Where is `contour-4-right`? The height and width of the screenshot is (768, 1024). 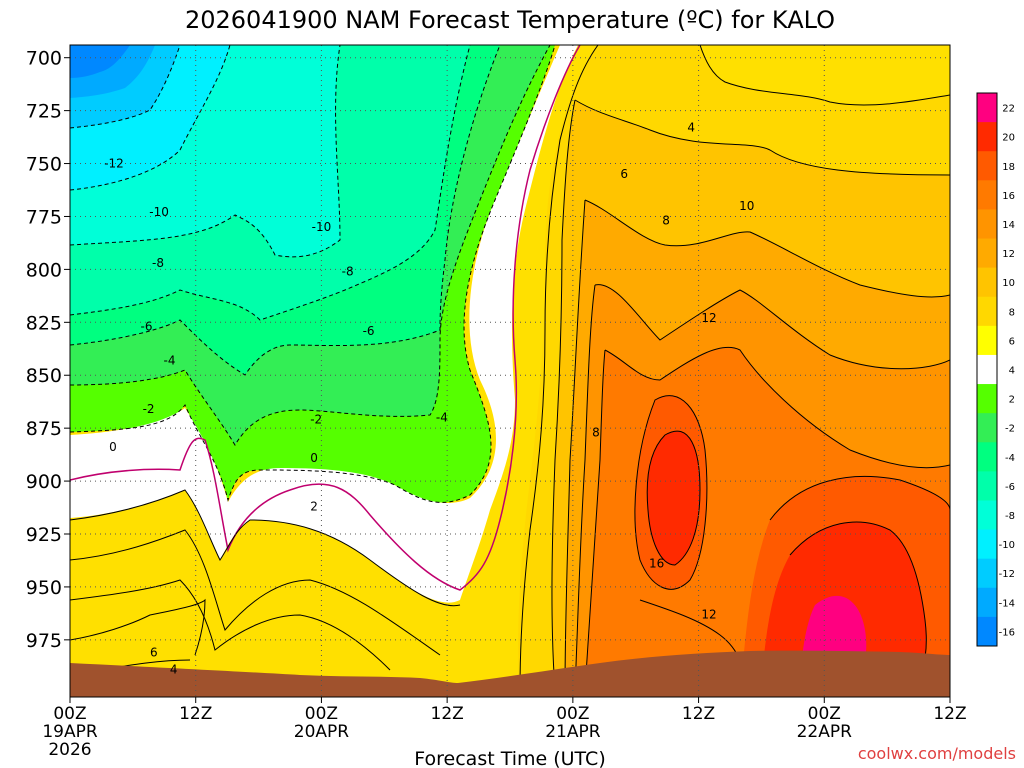 contour-4-right is located at coordinates (824, 75).